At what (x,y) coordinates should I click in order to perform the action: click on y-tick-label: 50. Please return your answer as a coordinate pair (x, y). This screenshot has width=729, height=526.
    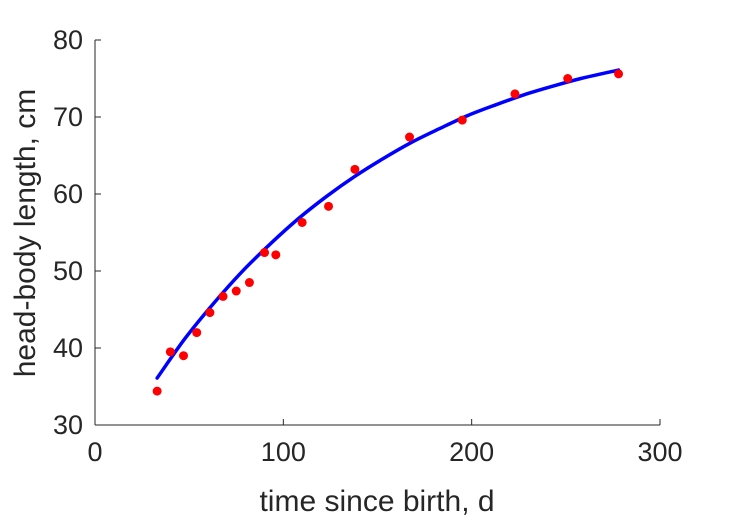
    Looking at the image, I should click on (68, 271).